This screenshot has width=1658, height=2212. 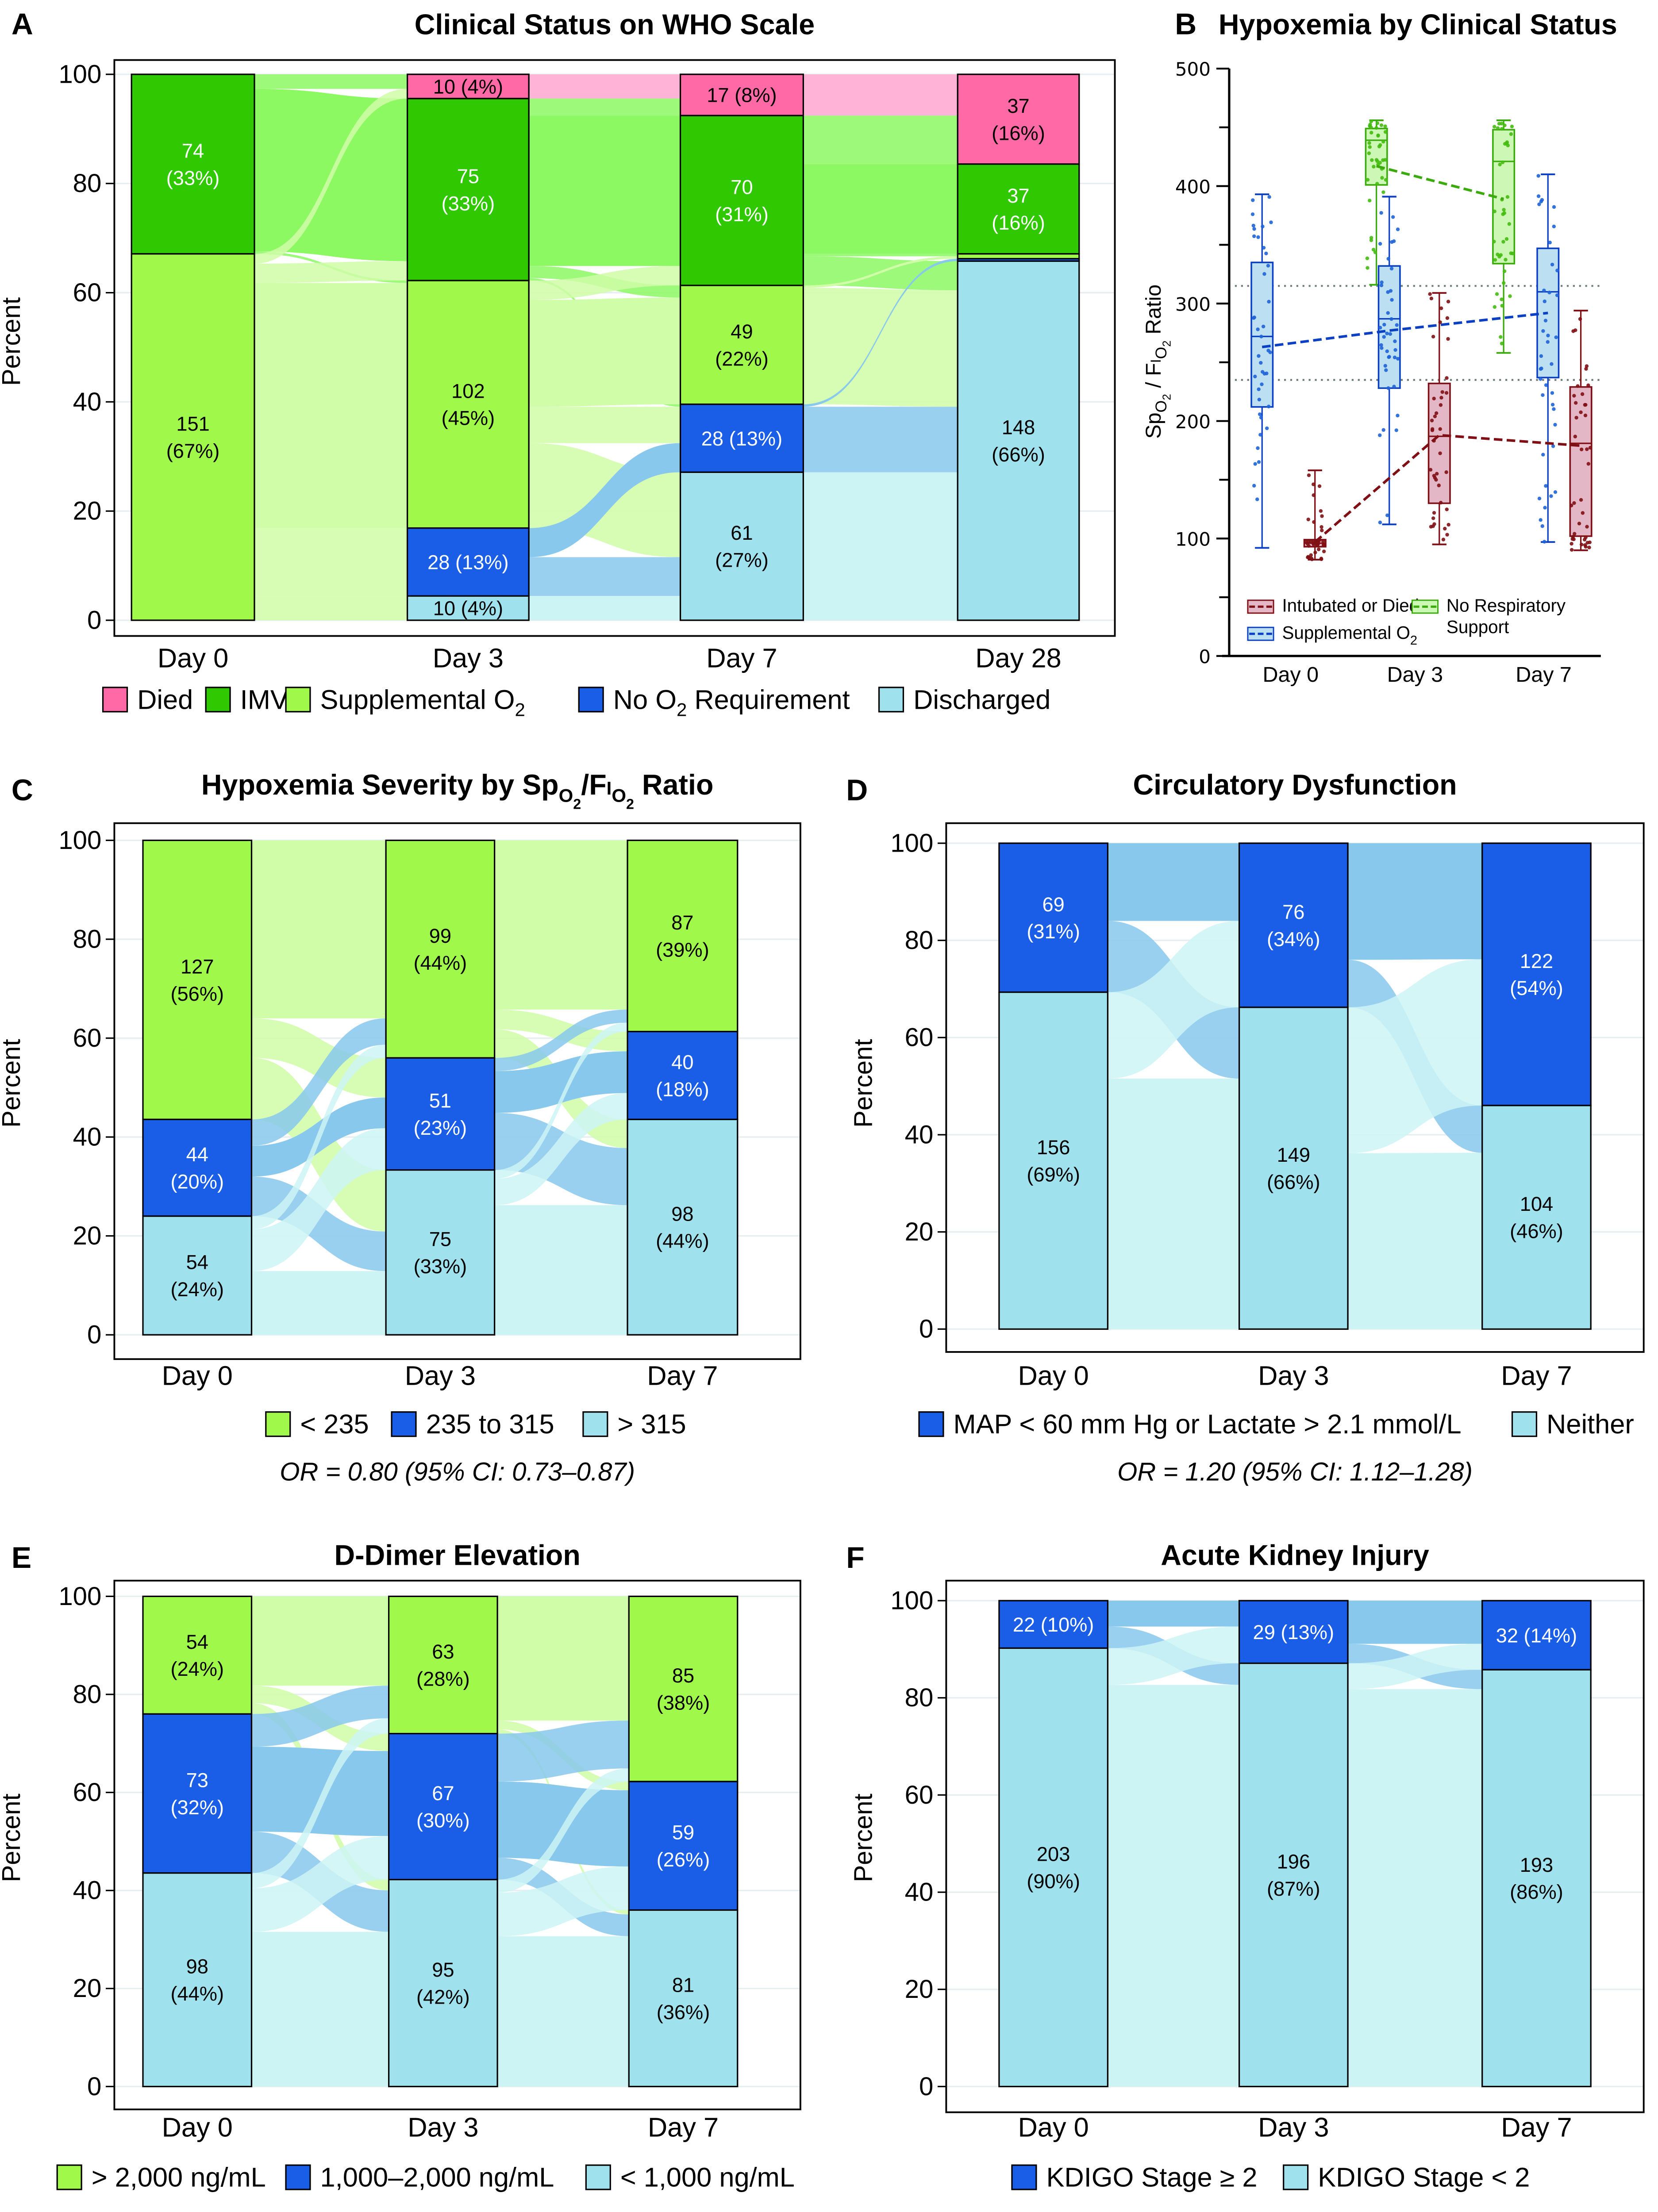 What do you see at coordinates (683, 2013) in the screenshot?
I see `data-label-line: (36%)` at bounding box center [683, 2013].